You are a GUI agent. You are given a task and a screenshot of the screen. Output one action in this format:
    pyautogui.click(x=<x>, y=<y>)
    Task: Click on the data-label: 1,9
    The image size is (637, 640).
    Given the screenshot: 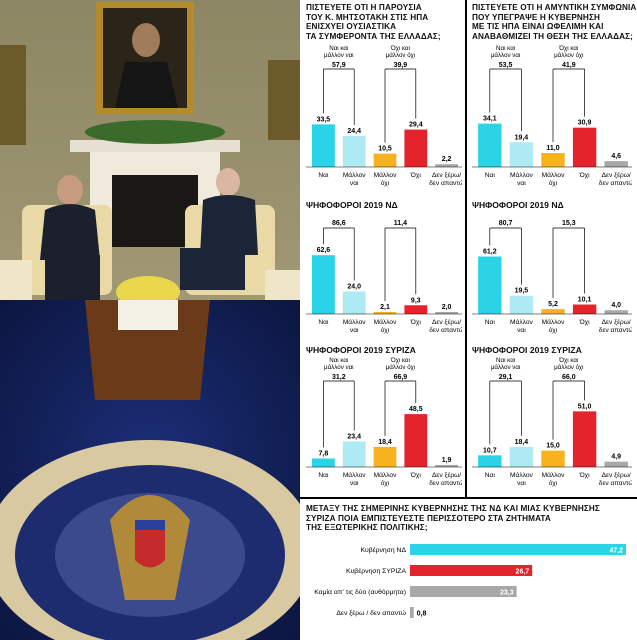 What is the action you would take?
    pyautogui.click(x=447, y=460)
    